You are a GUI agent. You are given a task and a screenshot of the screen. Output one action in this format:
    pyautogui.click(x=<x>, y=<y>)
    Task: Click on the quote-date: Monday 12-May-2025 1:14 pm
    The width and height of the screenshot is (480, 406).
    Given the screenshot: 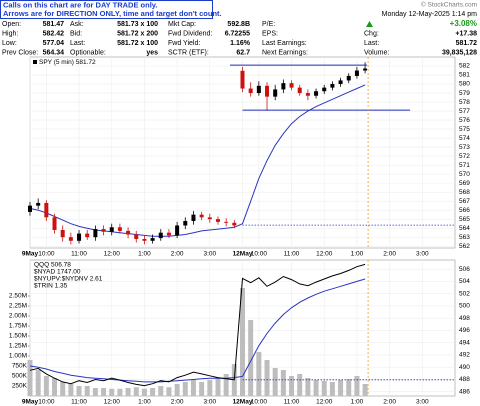 What is the action you would take?
    pyautogui.click(x=429, y=14)
    